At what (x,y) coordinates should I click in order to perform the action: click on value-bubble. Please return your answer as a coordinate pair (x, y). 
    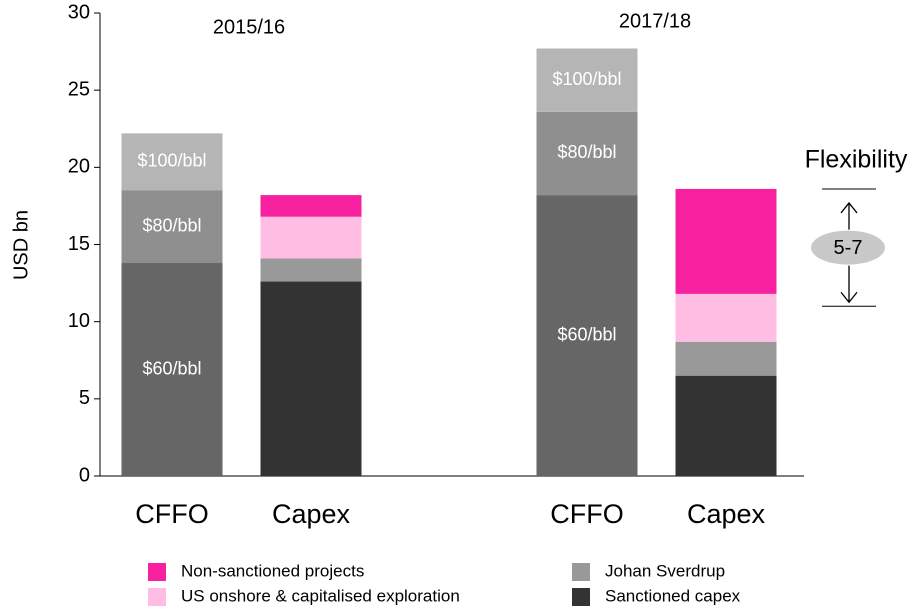
    Looking at the image, I should click on (848, 247).